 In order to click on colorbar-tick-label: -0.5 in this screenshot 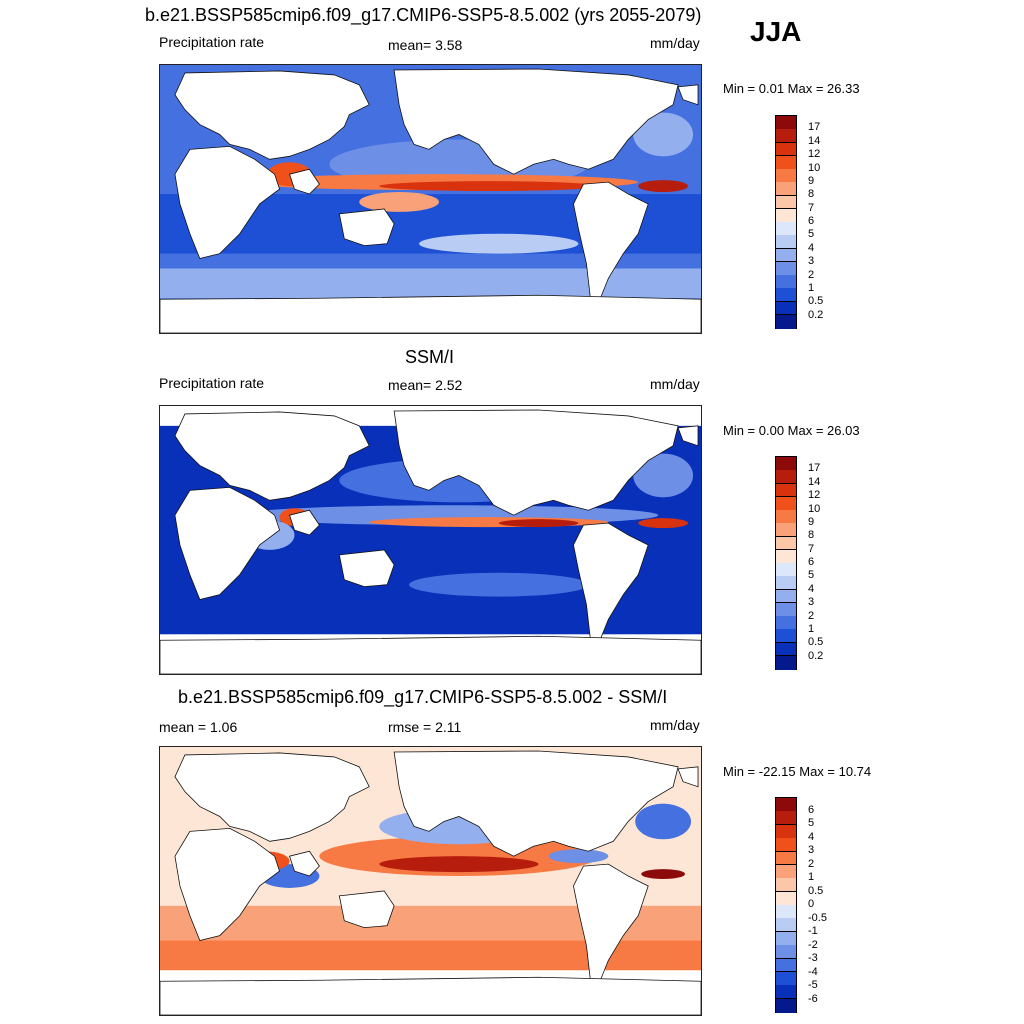, I will do `click(817, 917)`.